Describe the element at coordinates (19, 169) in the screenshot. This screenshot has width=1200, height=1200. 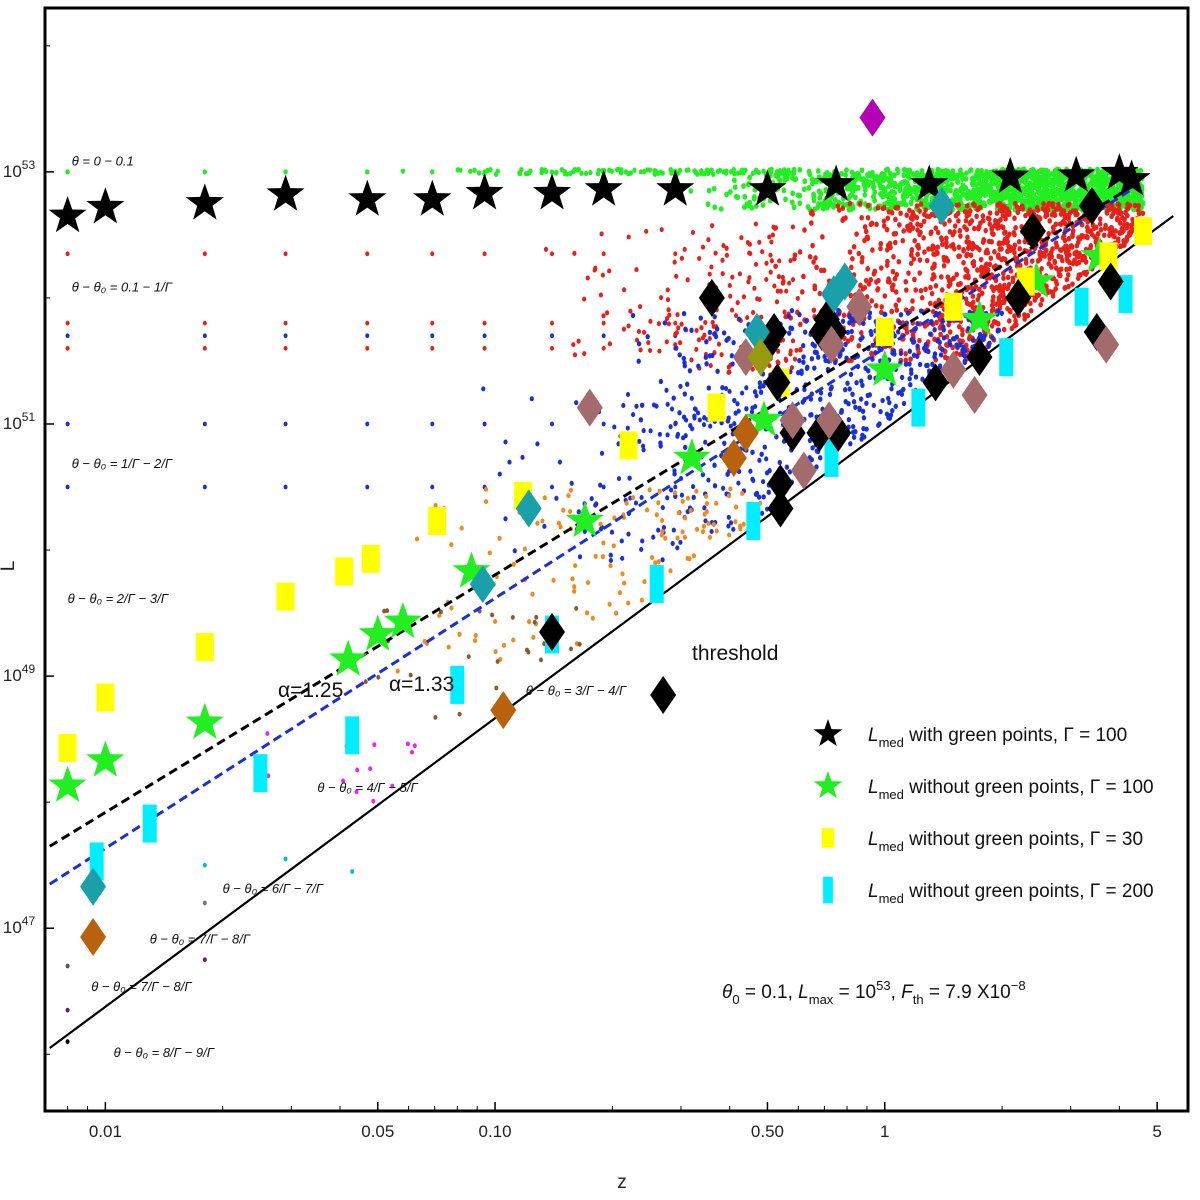
I see `y-tick-label: 1053` at that location.